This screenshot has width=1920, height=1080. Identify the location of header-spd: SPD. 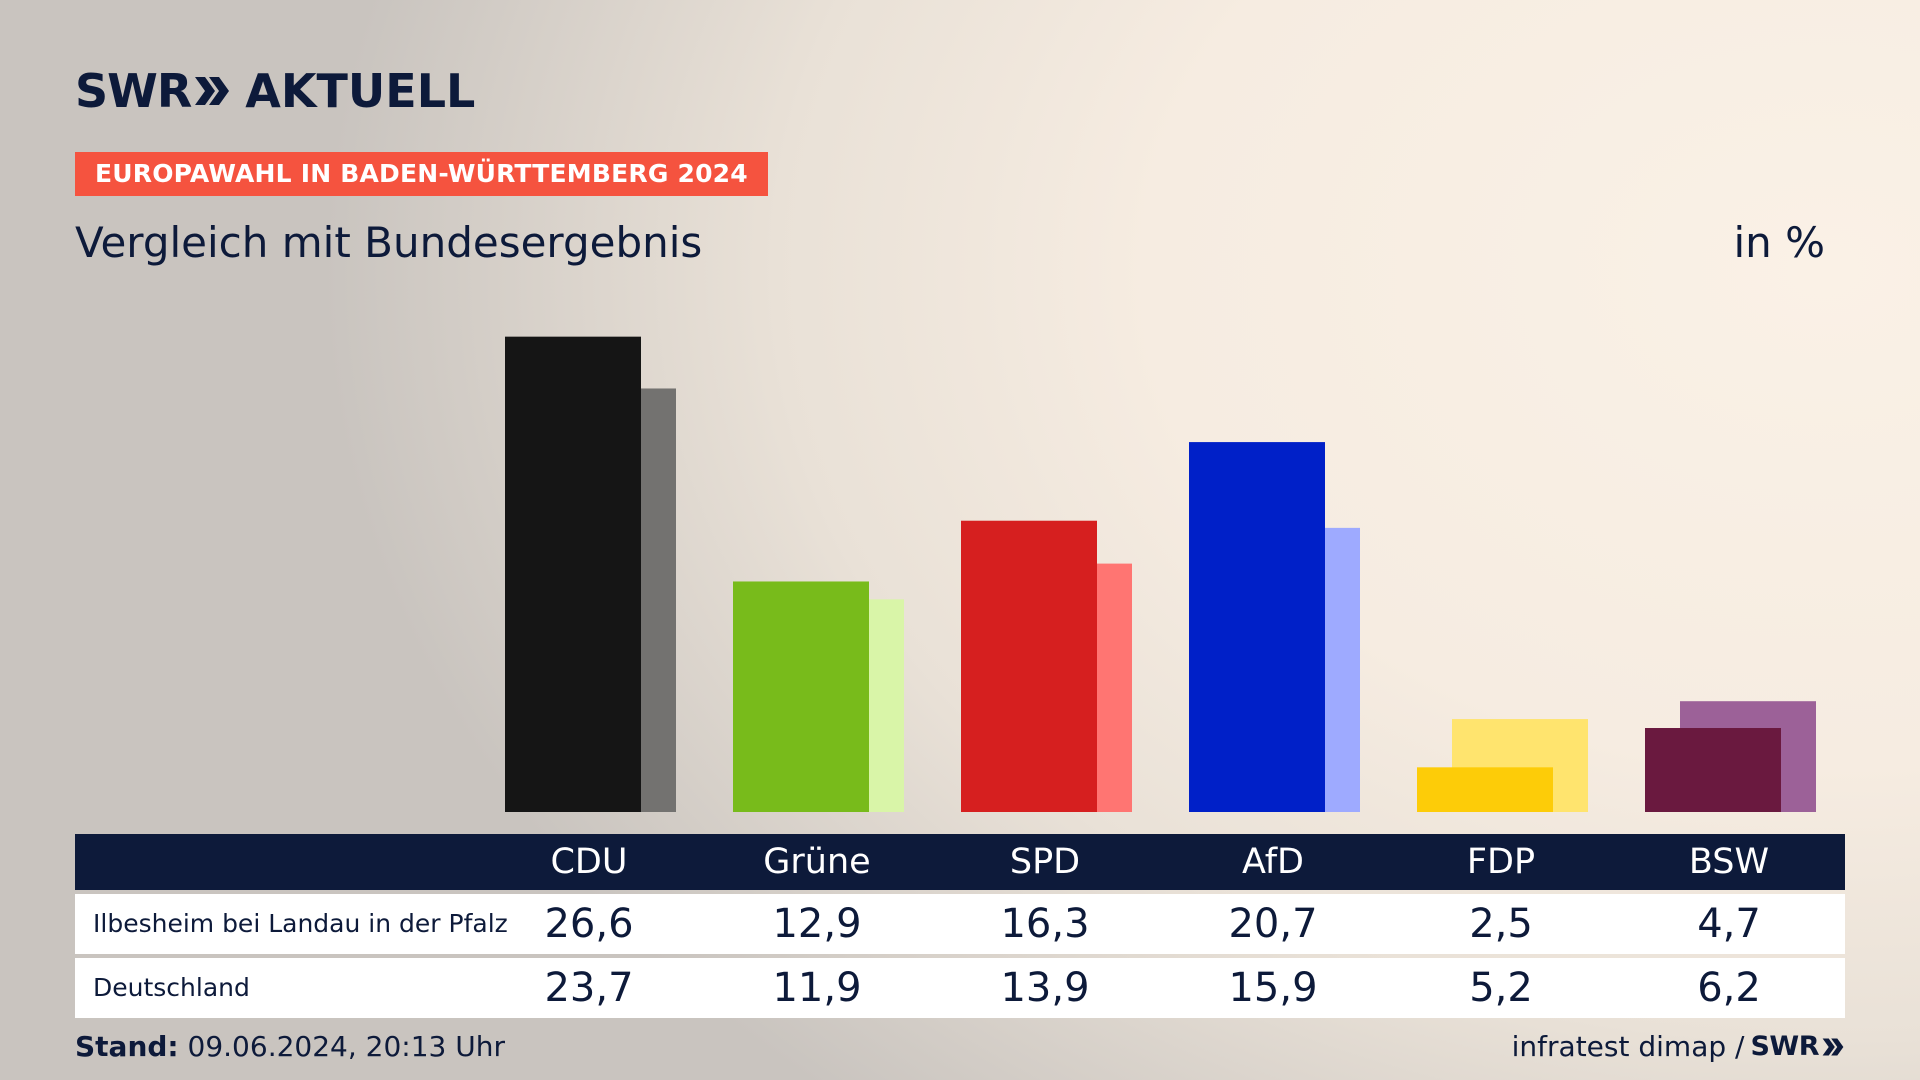
(1045, 862).